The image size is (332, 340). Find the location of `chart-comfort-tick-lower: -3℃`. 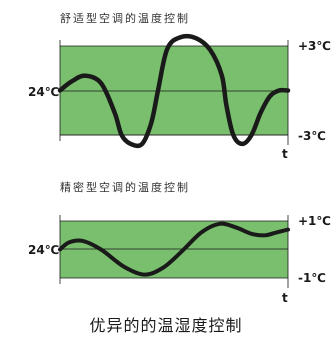

chart-comfort-tick-lower: -3℃ is located at coordinates (312, 136).